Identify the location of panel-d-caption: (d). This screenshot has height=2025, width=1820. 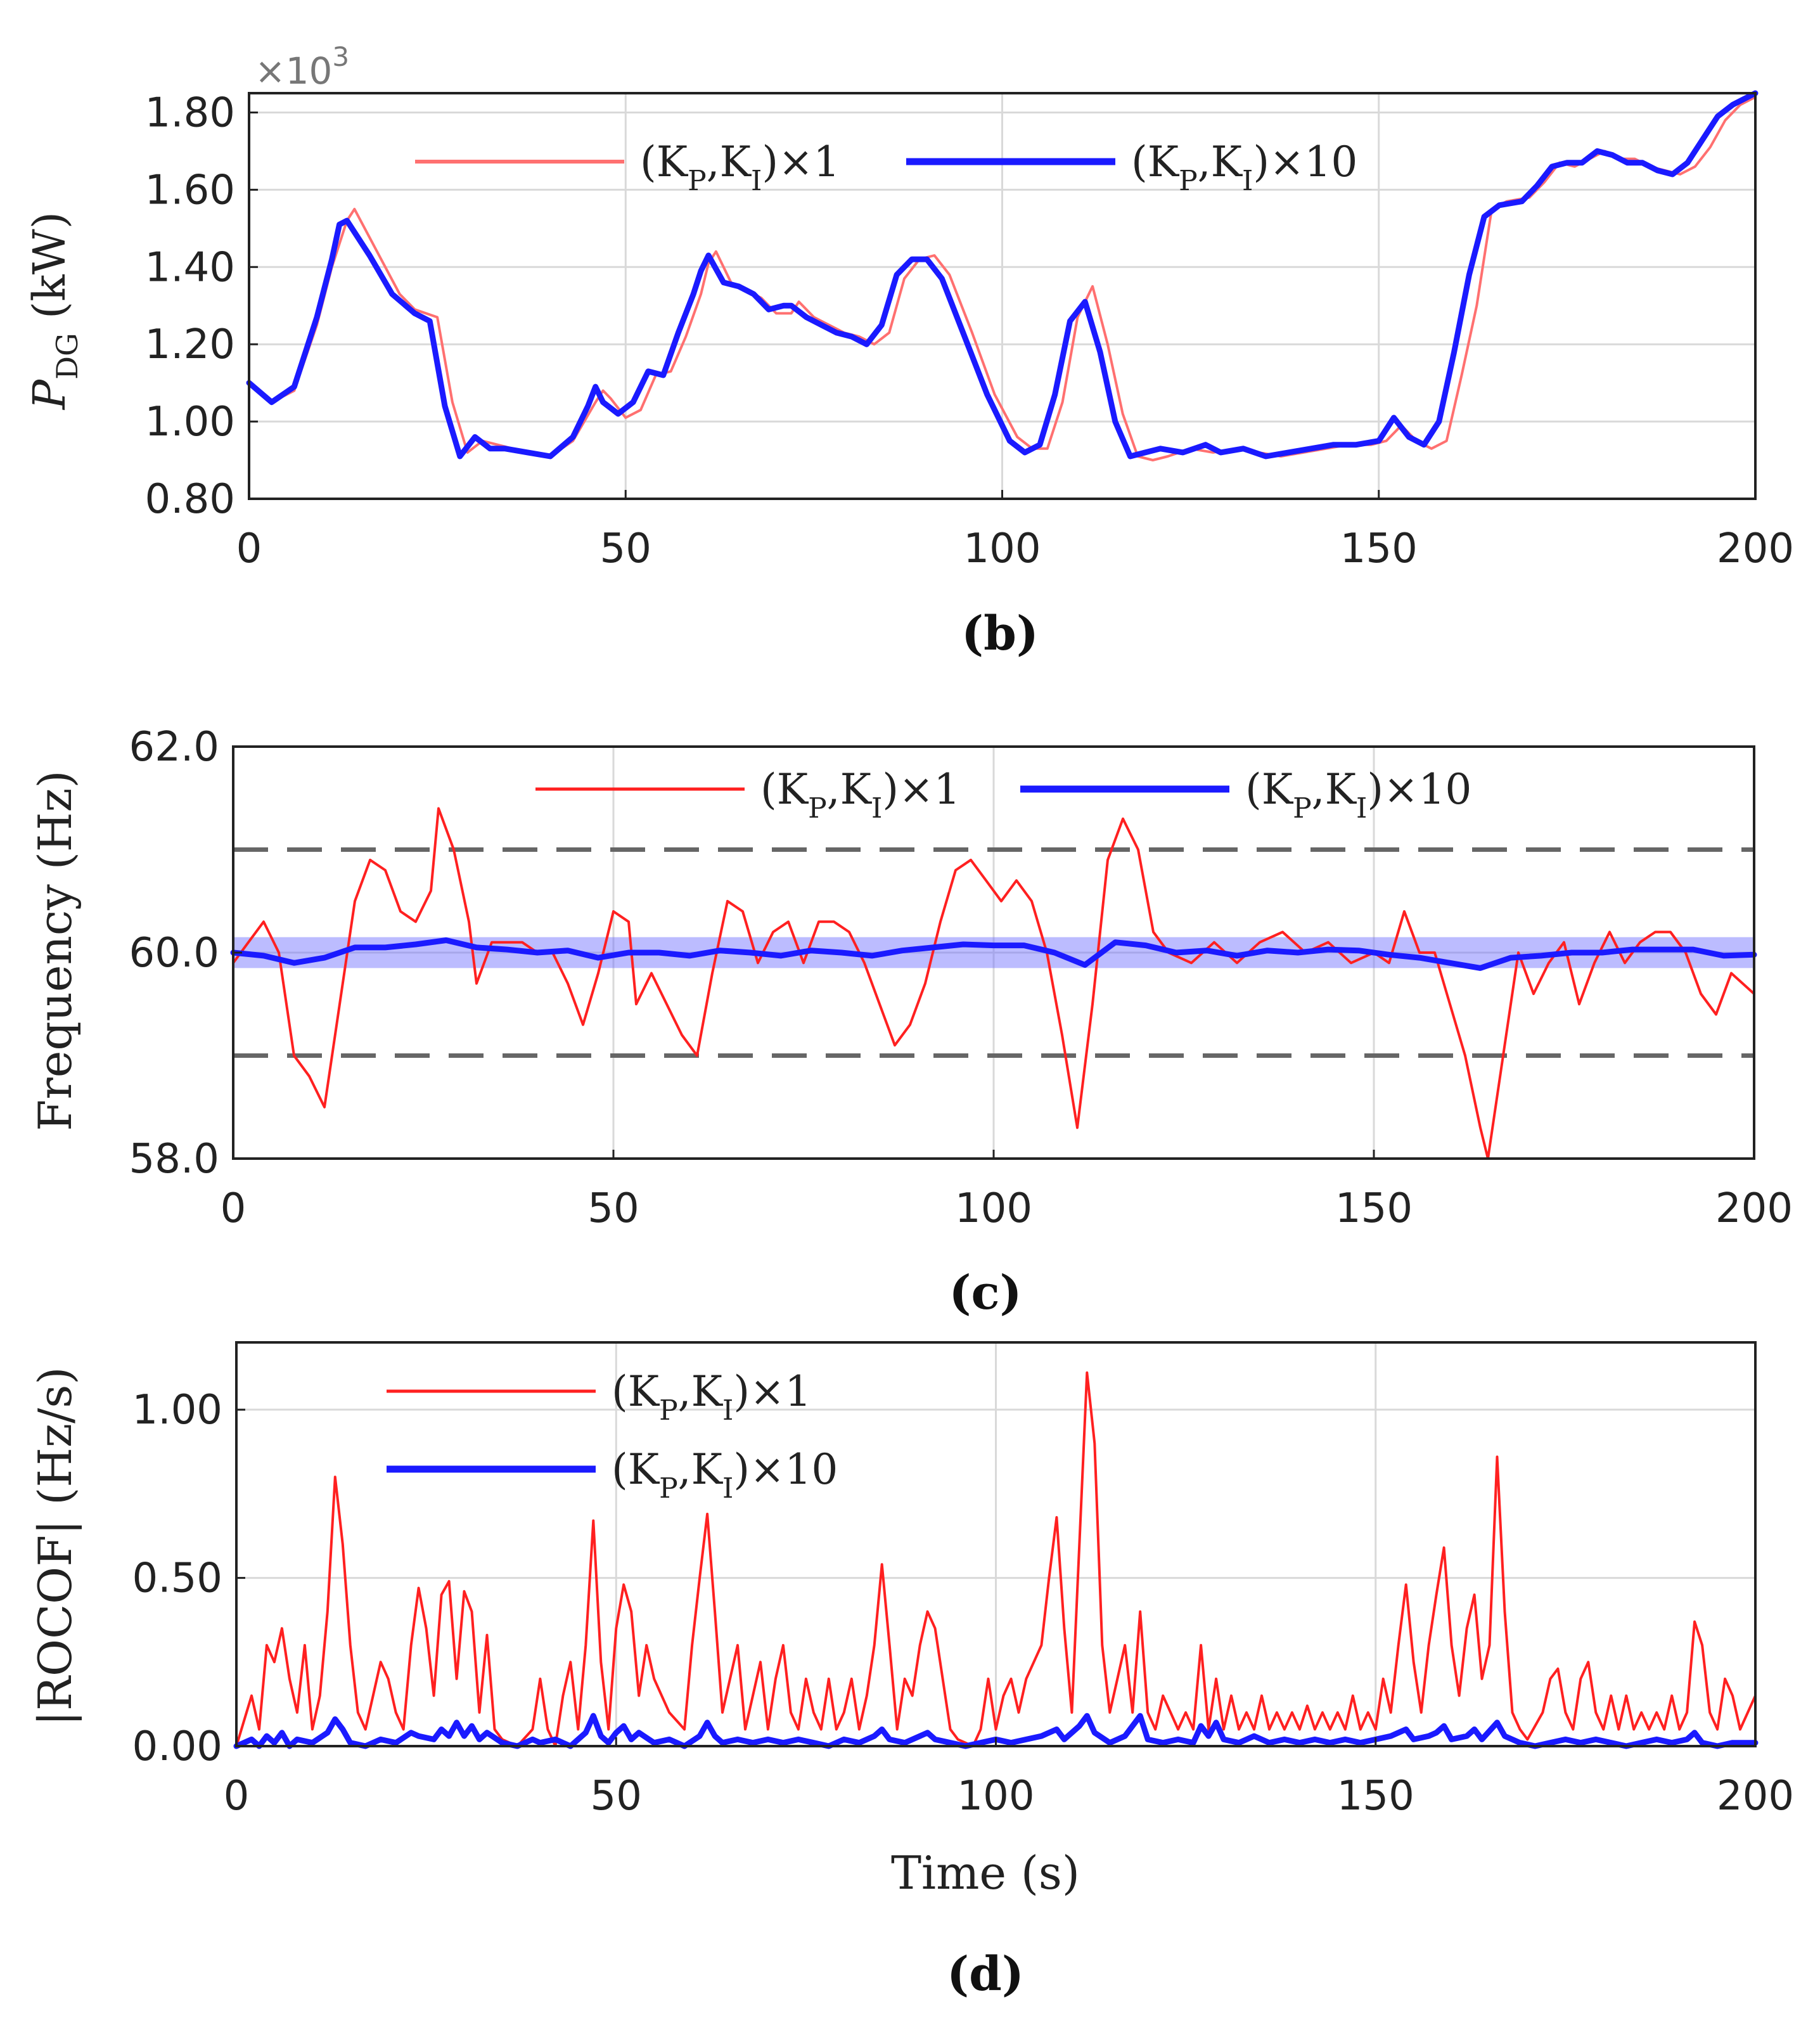
(985, 1974).